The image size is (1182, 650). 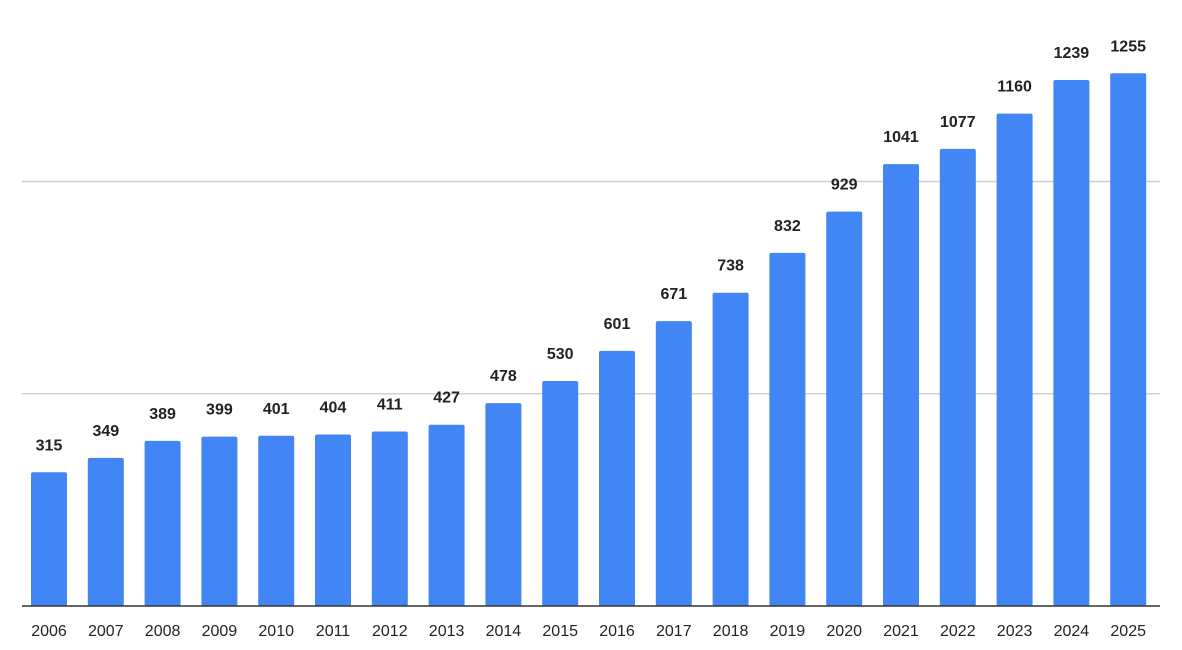 I want to click on bar-2018, so click(x=730, y=449).